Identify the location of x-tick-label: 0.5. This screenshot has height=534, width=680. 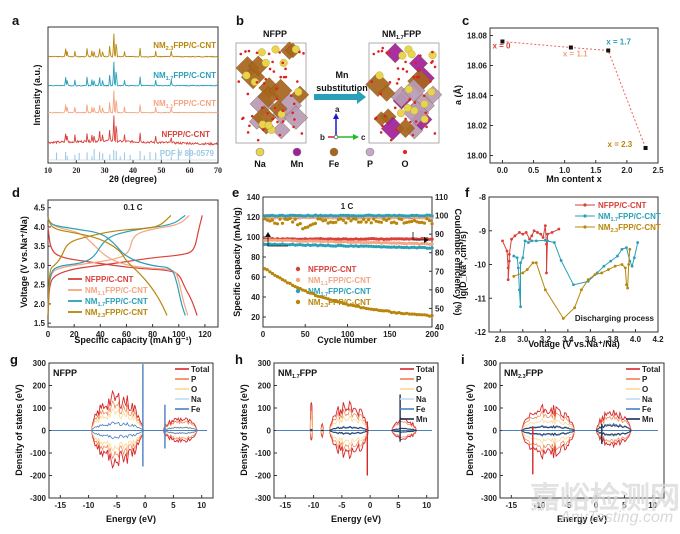
(534, 170).